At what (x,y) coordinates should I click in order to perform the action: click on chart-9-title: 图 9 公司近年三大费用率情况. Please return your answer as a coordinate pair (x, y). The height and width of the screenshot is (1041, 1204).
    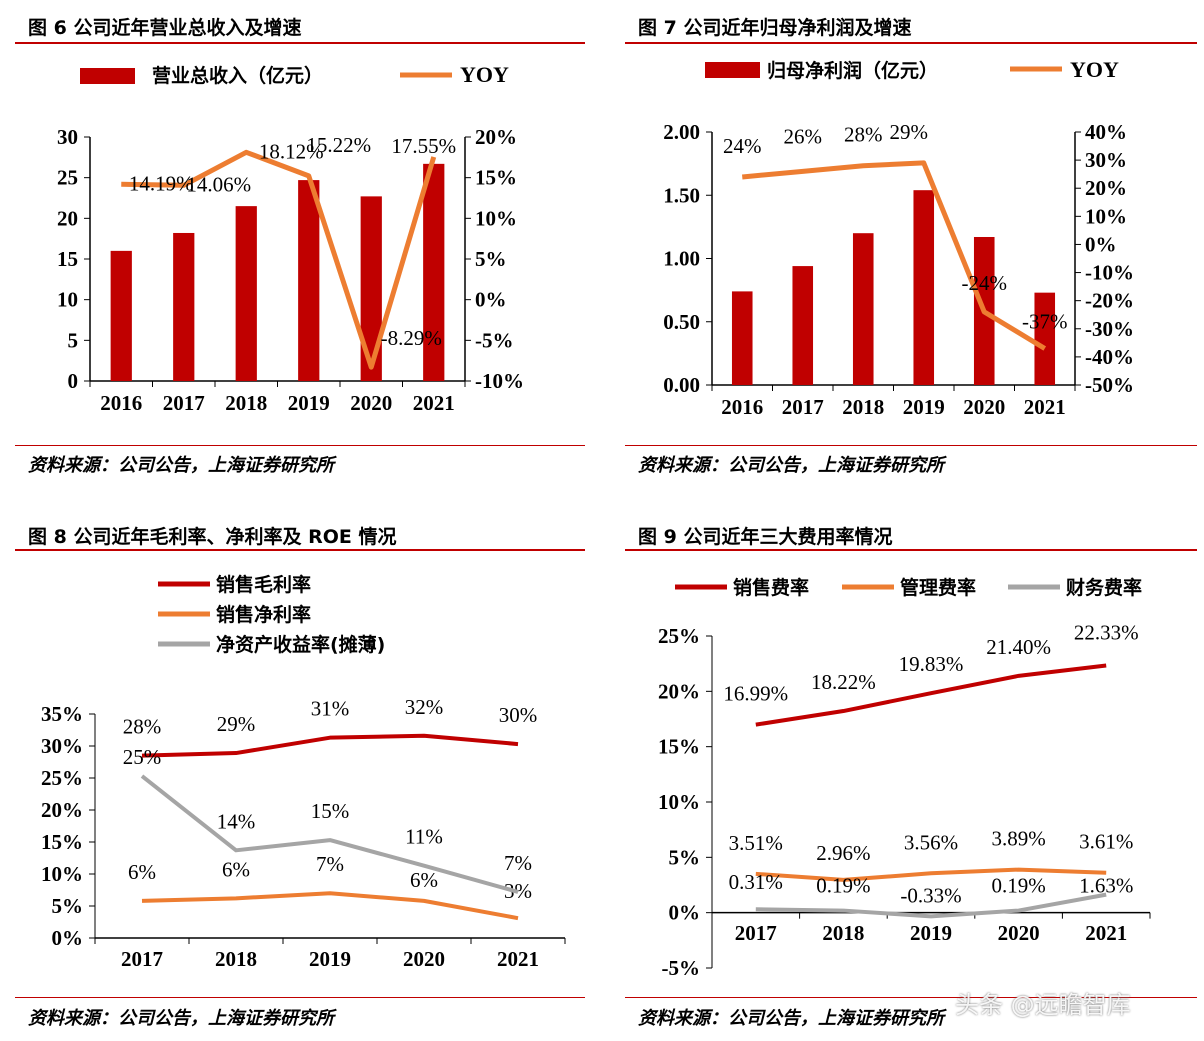
    Looking at the image, I should click on (765, 537).